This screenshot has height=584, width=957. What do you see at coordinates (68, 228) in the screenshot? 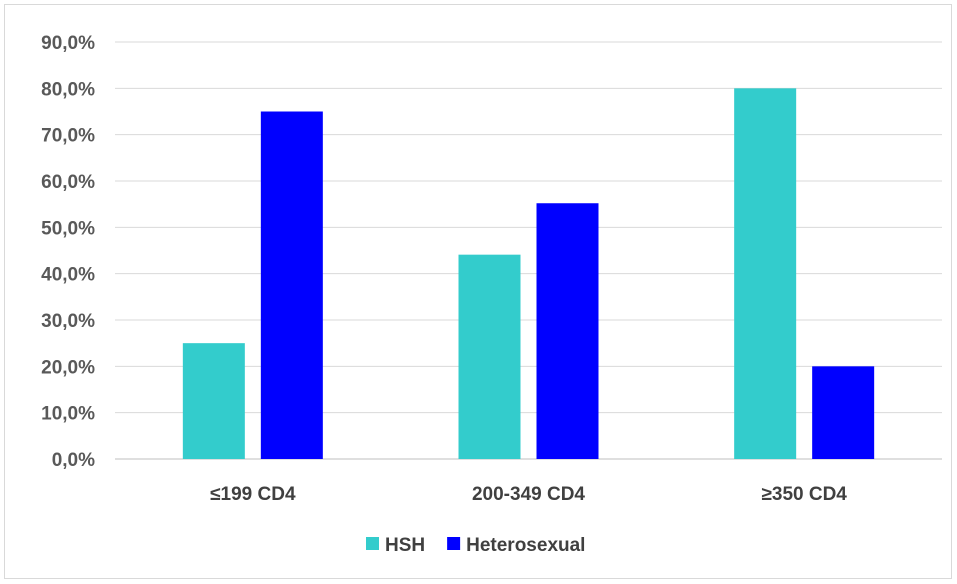
I see `y-tick-label: 50,0%` at bounding box center [68, 228].